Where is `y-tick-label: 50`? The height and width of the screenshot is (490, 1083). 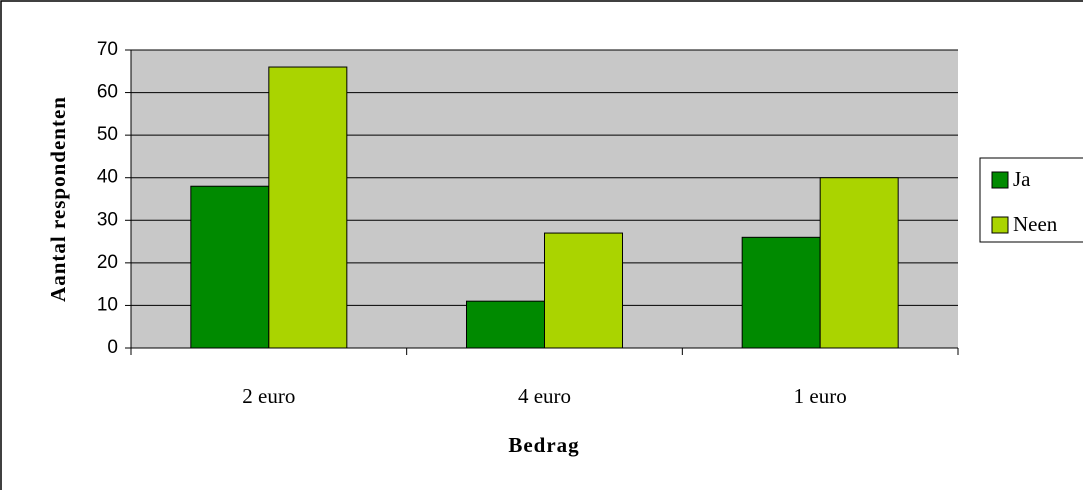 y-tick-label: 50 is located at coordinates (107, 134).